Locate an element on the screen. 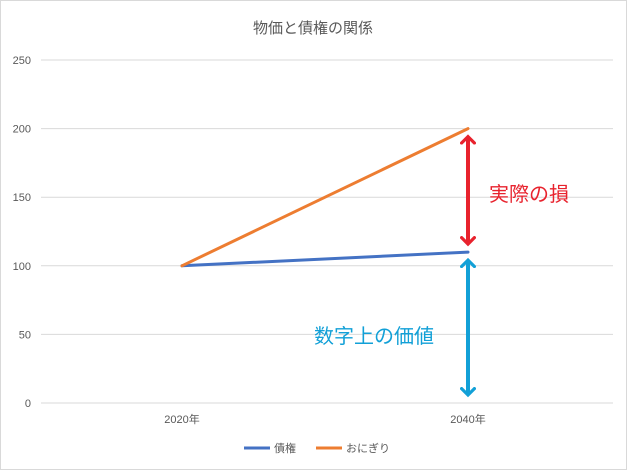 This screenshot has width=627, height=470. legend-label-1: おにぎり is located at coordinates (368, 448).